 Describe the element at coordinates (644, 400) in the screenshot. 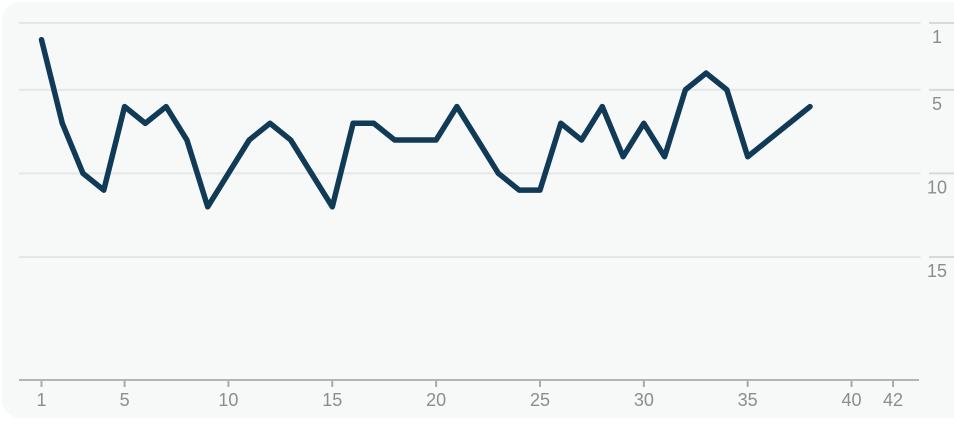

I see `x-tick-label: 30` at that location.